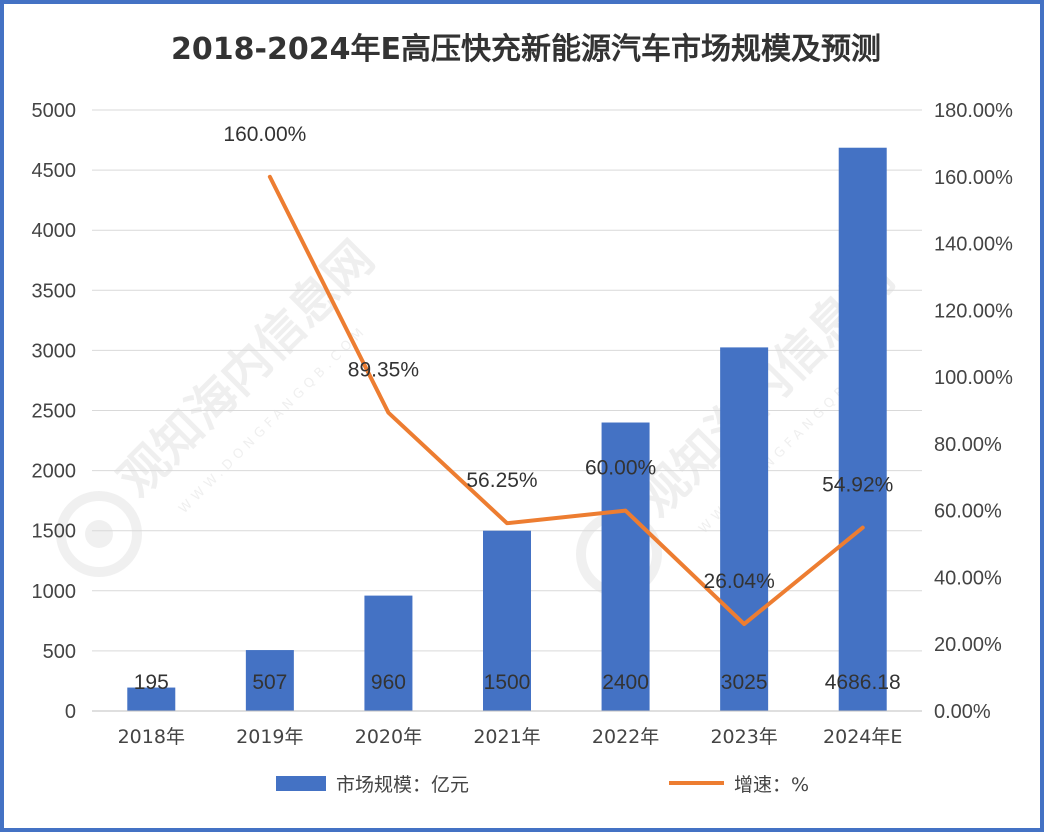  Describe the element at coordinates (54, 231) in the screenshot. I see `left-tick-label: 4000` at that location.